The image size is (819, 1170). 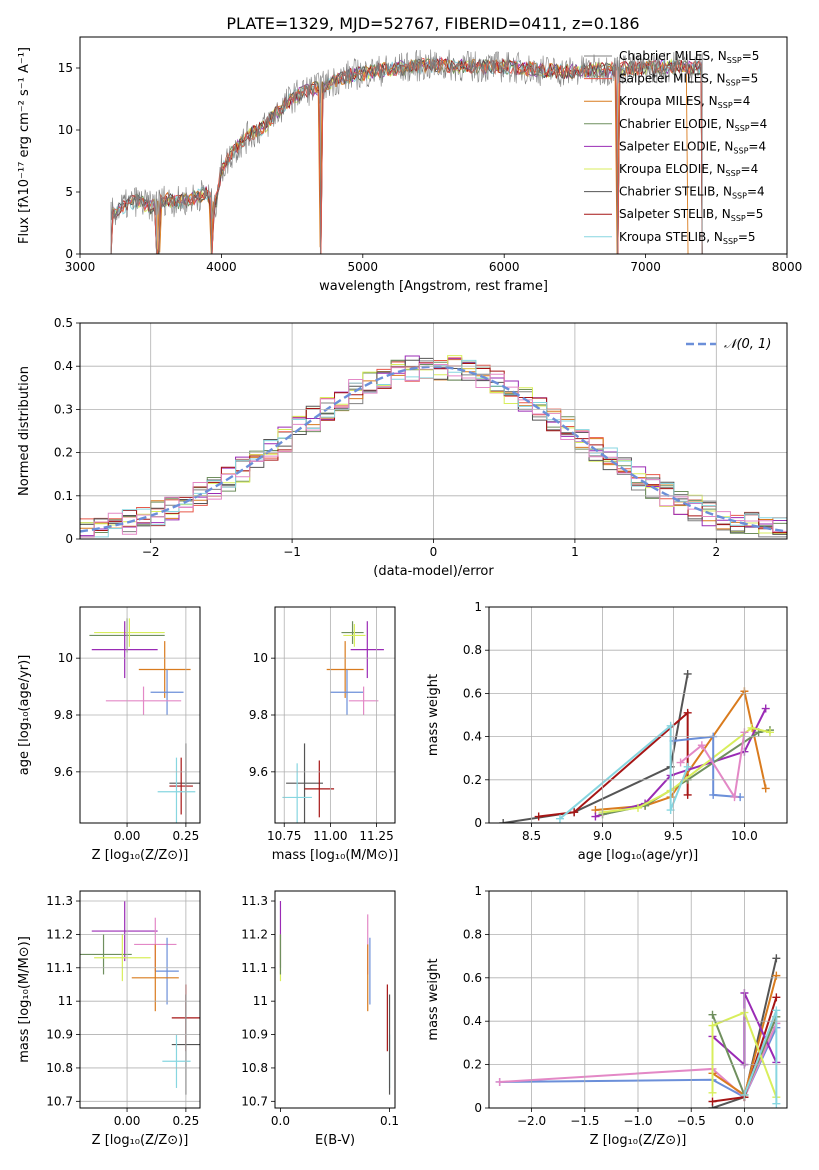 What do you see at coordinates (638, 855) in the screenshot?
I see `x-axis-label: age [log₁₀(age/yr)]` at bounding box center [638, 855].